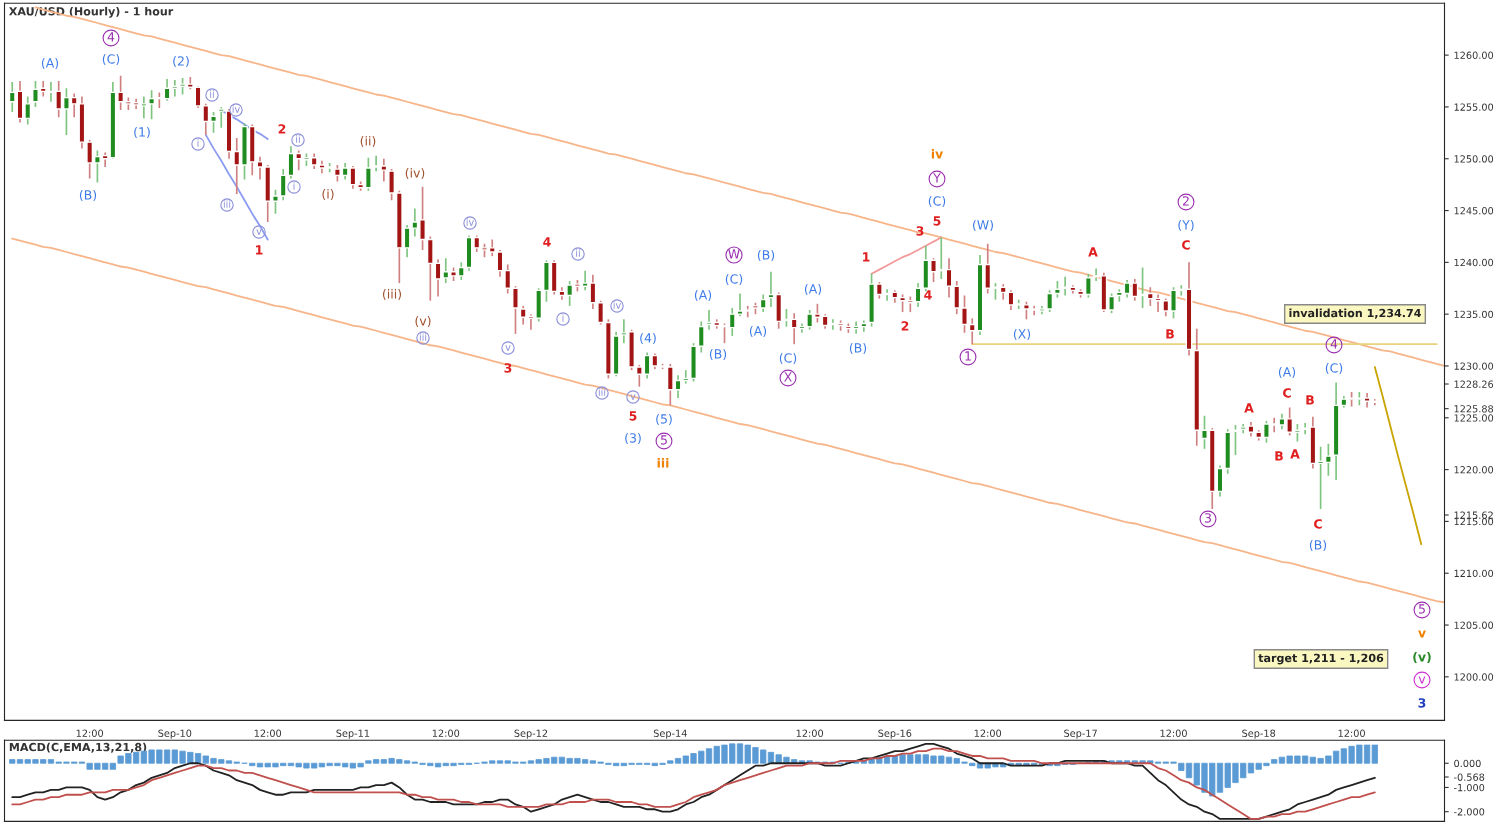 This screenshot has height=828, width=1500. What do you see at coordinates (1474, 521) in the screenshot?
I see `y-tick-label: 1215.00` at bounding box center [1474, 521].